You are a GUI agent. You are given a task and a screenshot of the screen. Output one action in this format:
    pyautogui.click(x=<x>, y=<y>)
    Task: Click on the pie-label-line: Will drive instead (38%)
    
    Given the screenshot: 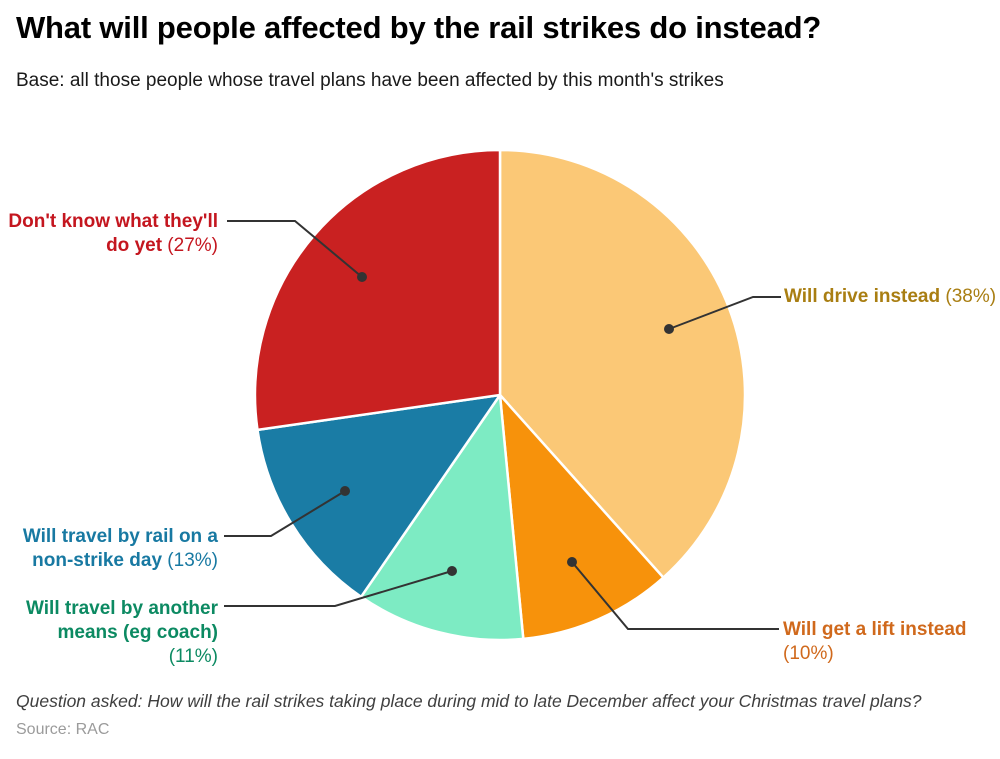 What is the action you would take?
    pyautogui.click(x=890, y=296)
    